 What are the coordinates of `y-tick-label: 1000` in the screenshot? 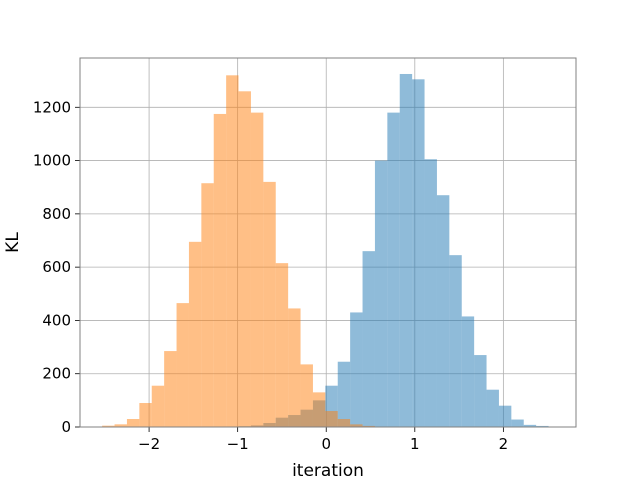 It's located at (52, 161).